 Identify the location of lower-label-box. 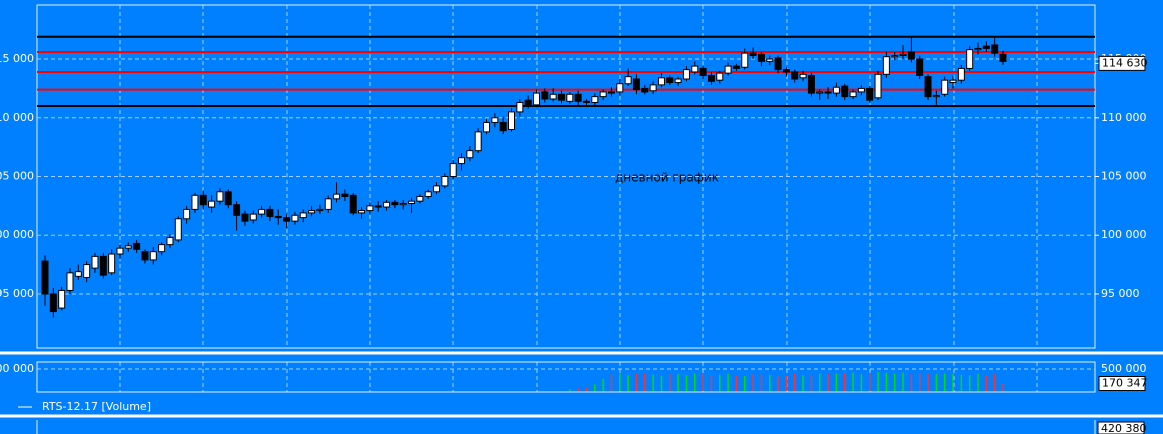
(1121, 427).